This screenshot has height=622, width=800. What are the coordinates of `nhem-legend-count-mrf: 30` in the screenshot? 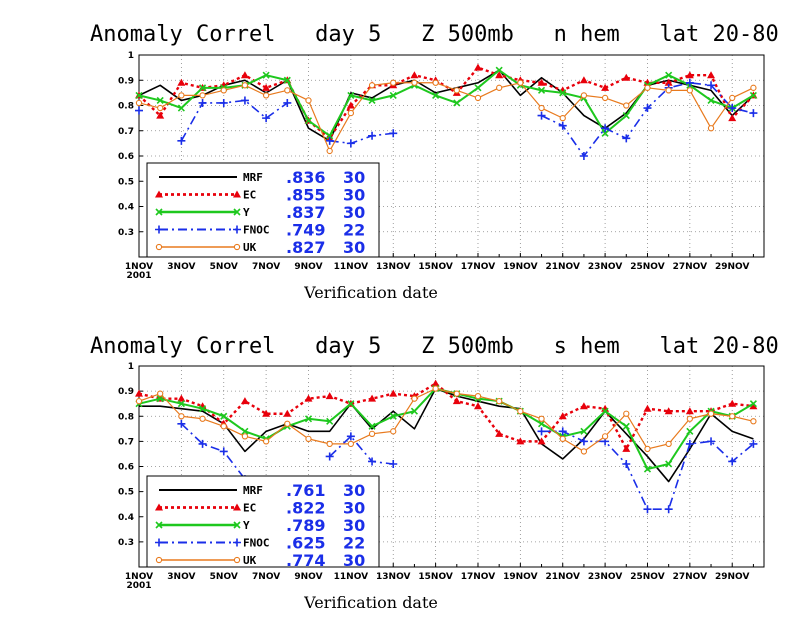 It's located at (354, 177).